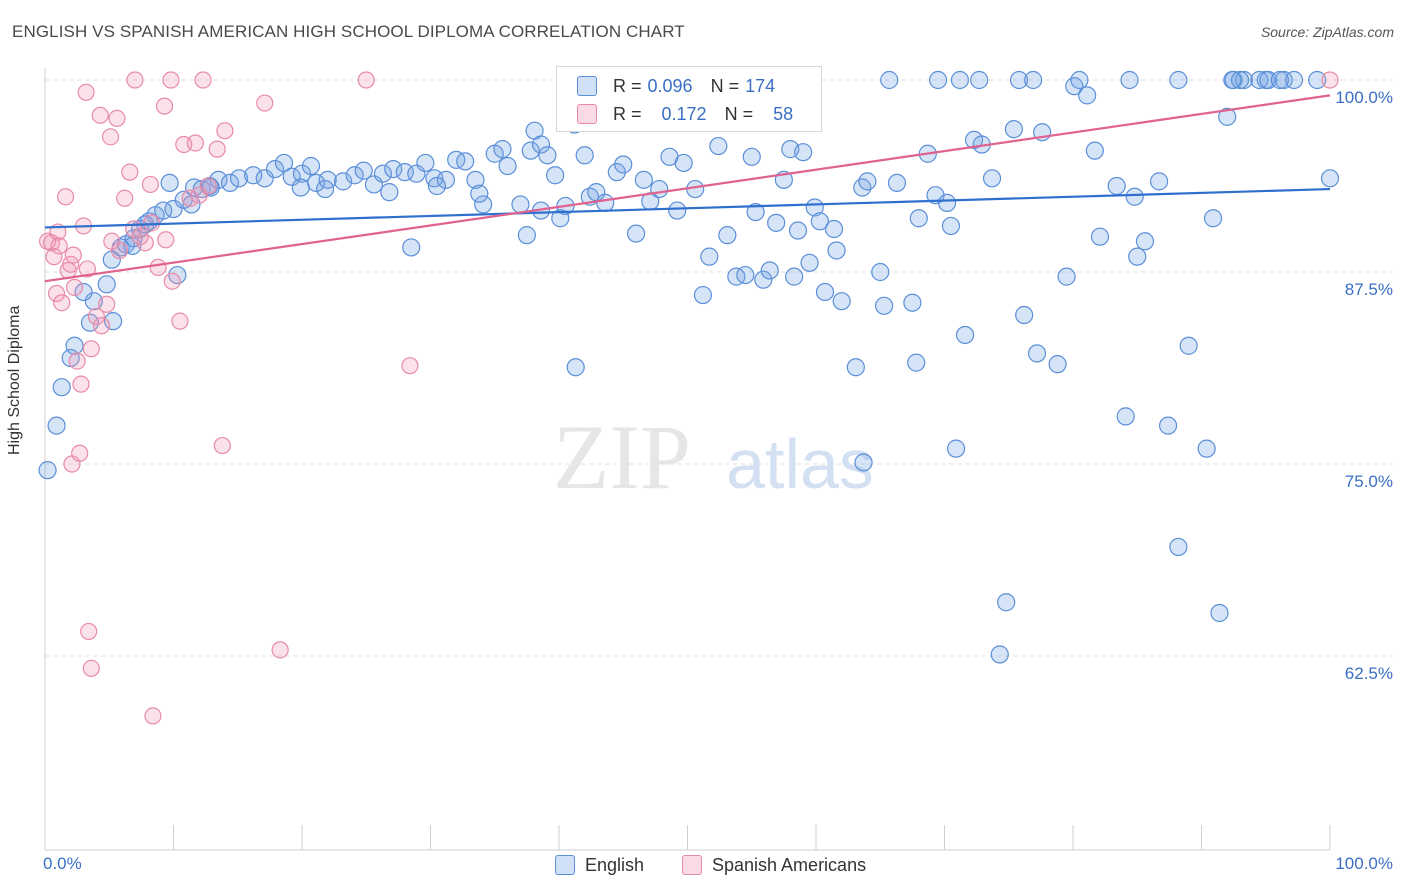  I want to click on bottom-legend-english: English, so click(599, 865).